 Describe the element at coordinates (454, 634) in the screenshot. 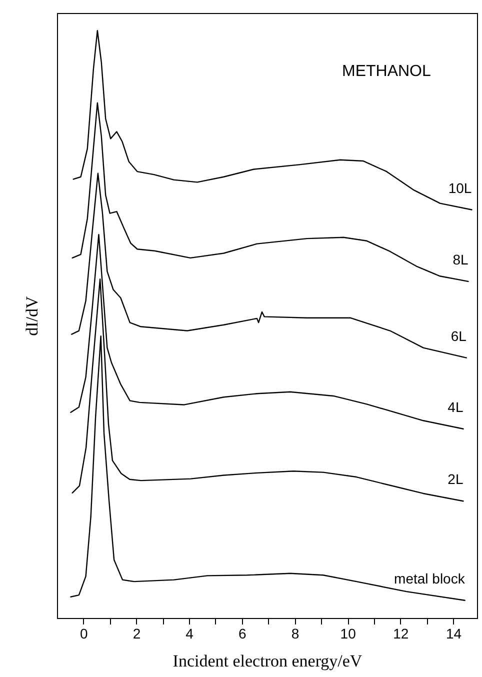

I see `x-tick-label: 14` at that location.